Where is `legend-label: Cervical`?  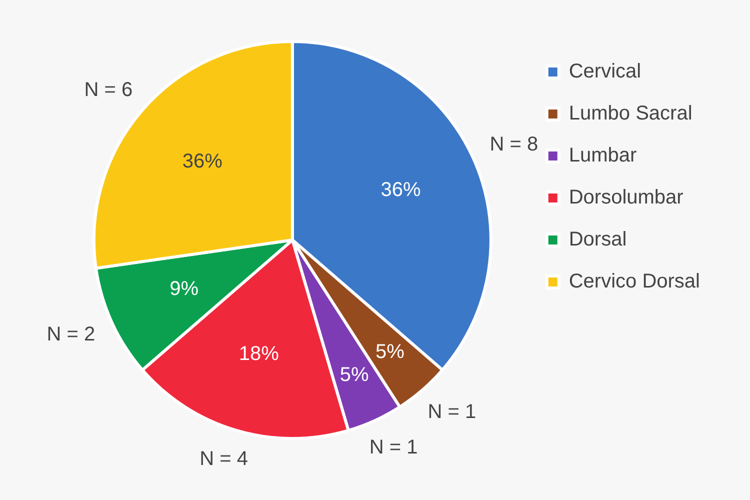
legend-label: Cervical is located at coordinates (605, 71).